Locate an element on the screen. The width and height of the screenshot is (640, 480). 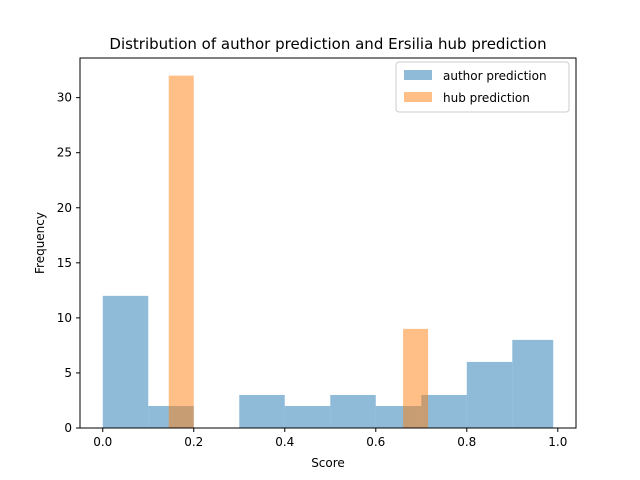
legend-swatch-author is located at coordinates (418, 75).